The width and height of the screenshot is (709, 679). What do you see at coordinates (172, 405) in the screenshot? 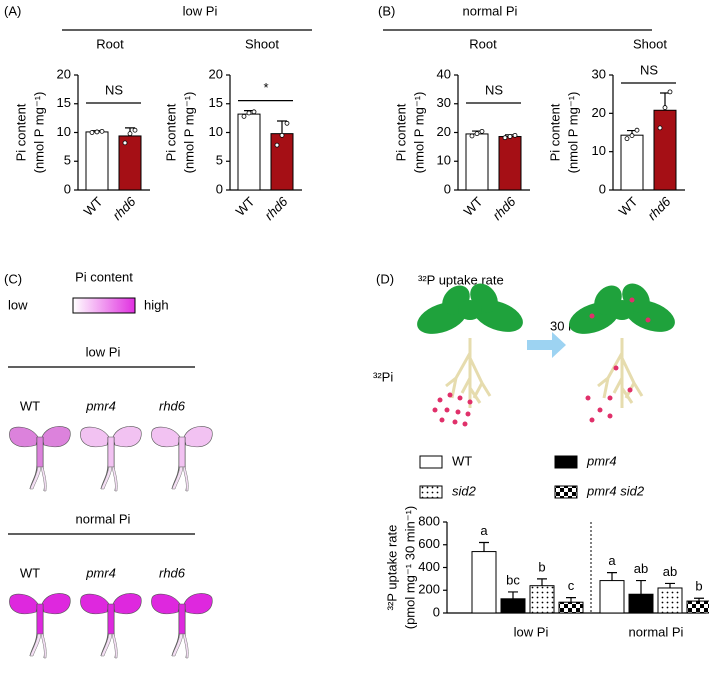
I see `genotype-label: rhd6` at bounding box center [172, 405].